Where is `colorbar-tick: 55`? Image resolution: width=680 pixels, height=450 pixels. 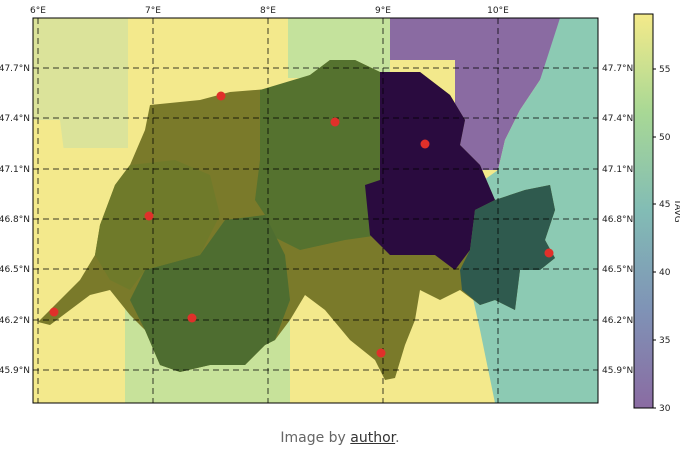
colorbar-tick: 55 is located at coordinates (664, 70).